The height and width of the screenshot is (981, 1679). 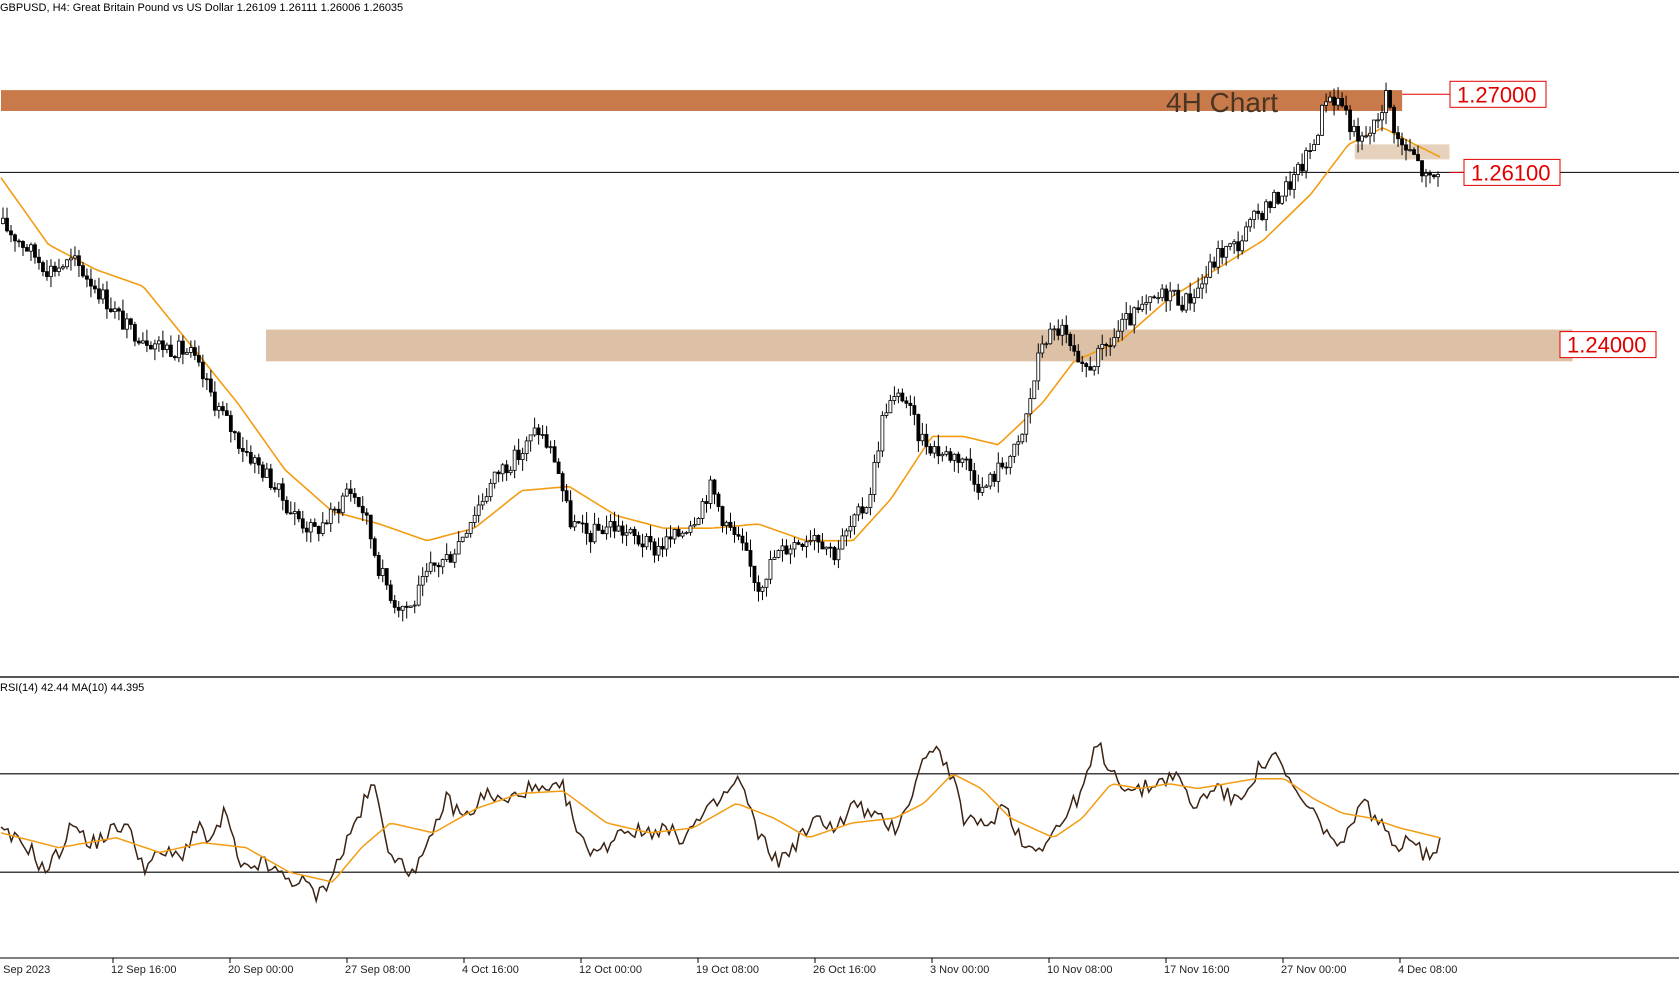 I want to click on x-tick-label: 12 Sep 16:00, so click(x=143, y=970).